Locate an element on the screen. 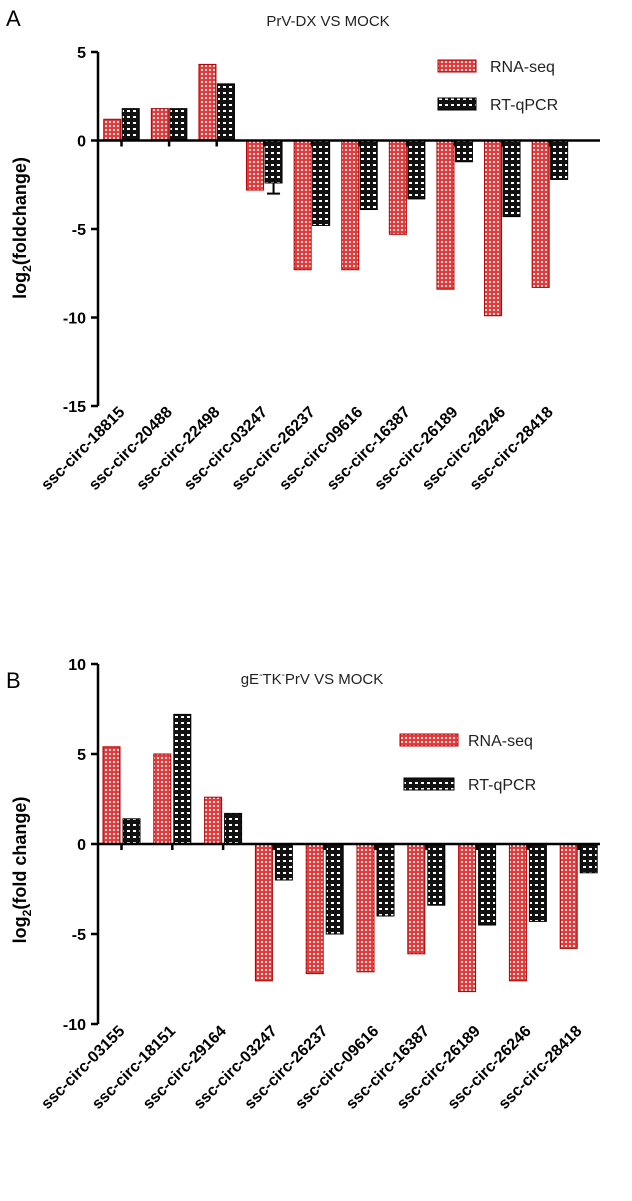 This screenshot has height=1201, width=632. x-tick-label-ssc-circ-03155: ssc-circ-03155 is located at coordinates (83, 1068).